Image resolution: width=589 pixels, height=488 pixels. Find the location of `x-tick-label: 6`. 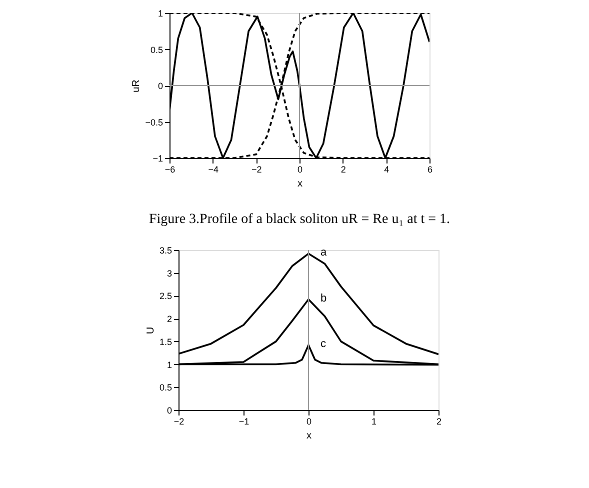

x-tick-label: 6 is located at coordinates (430, 169).